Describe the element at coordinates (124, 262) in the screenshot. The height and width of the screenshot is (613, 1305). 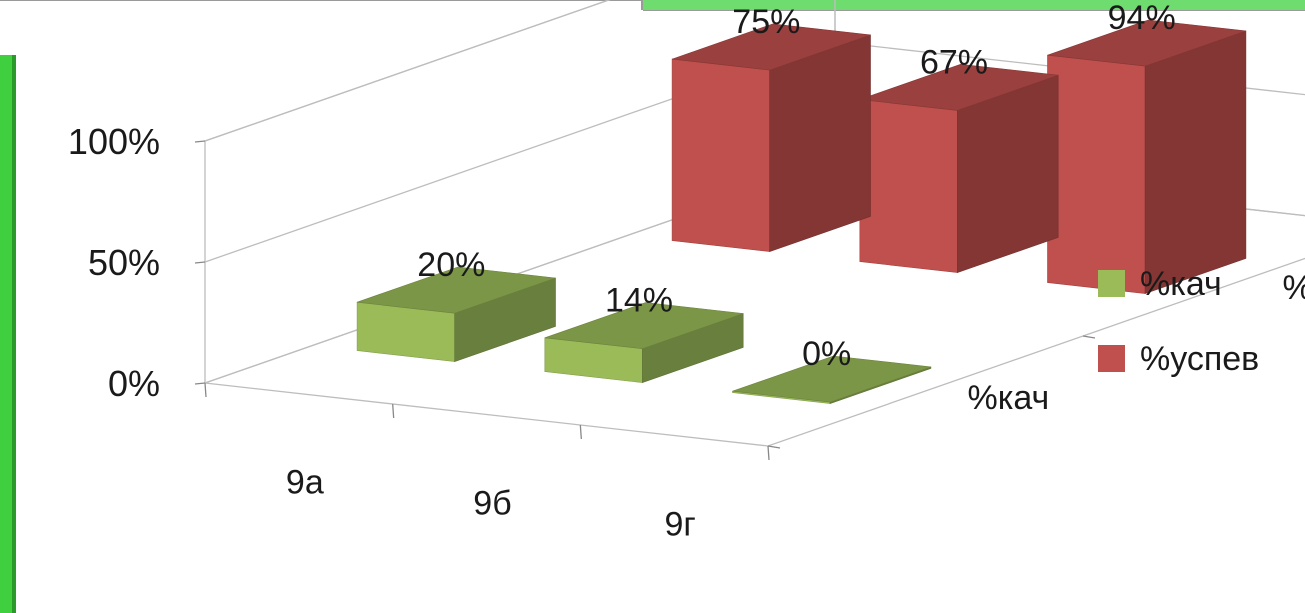
I see `y-tick-label: 50%` at that location.